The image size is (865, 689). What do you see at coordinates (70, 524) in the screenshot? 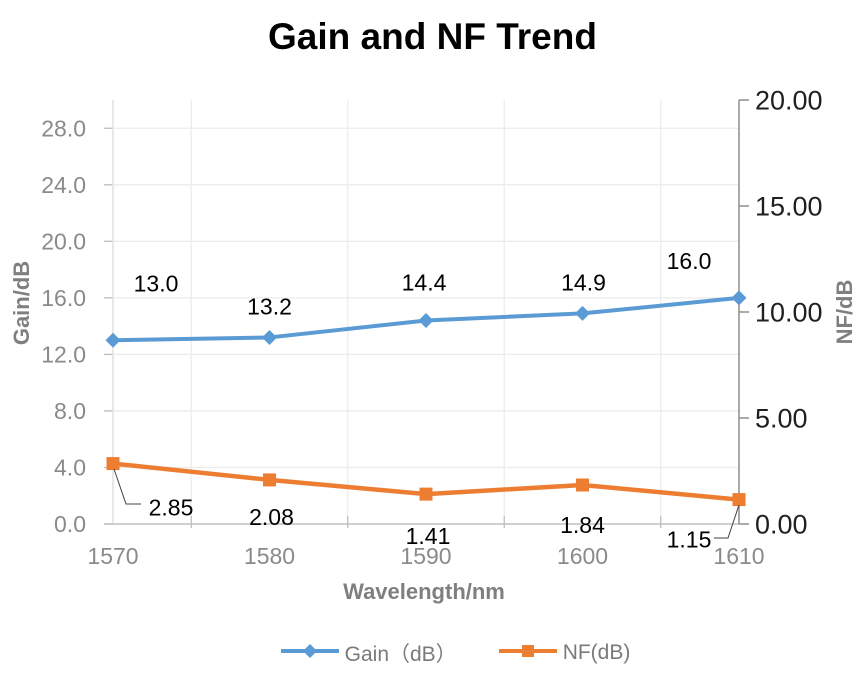
I see `y-left-tick-label: 0.0` at bounding box center [70, 524].